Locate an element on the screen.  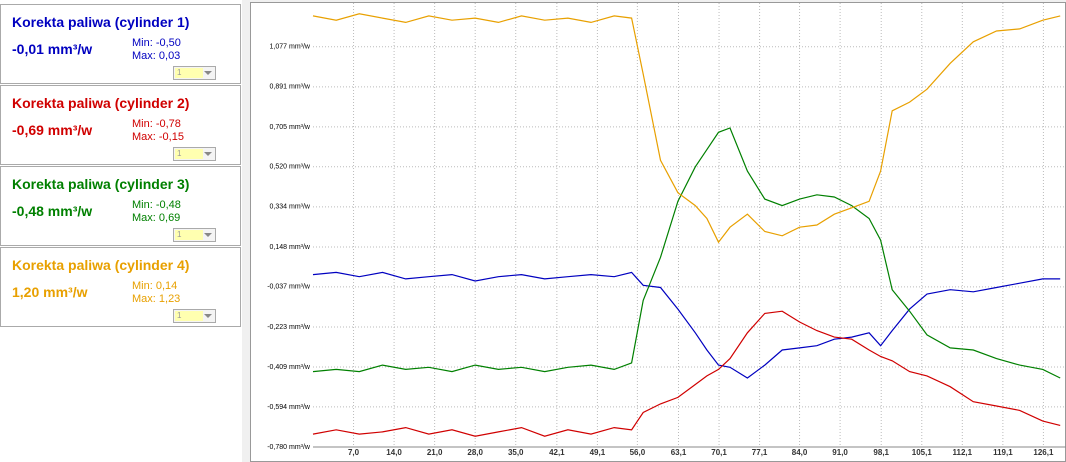
x-tick-label: 7,0 is located at coordinates (354, 452).